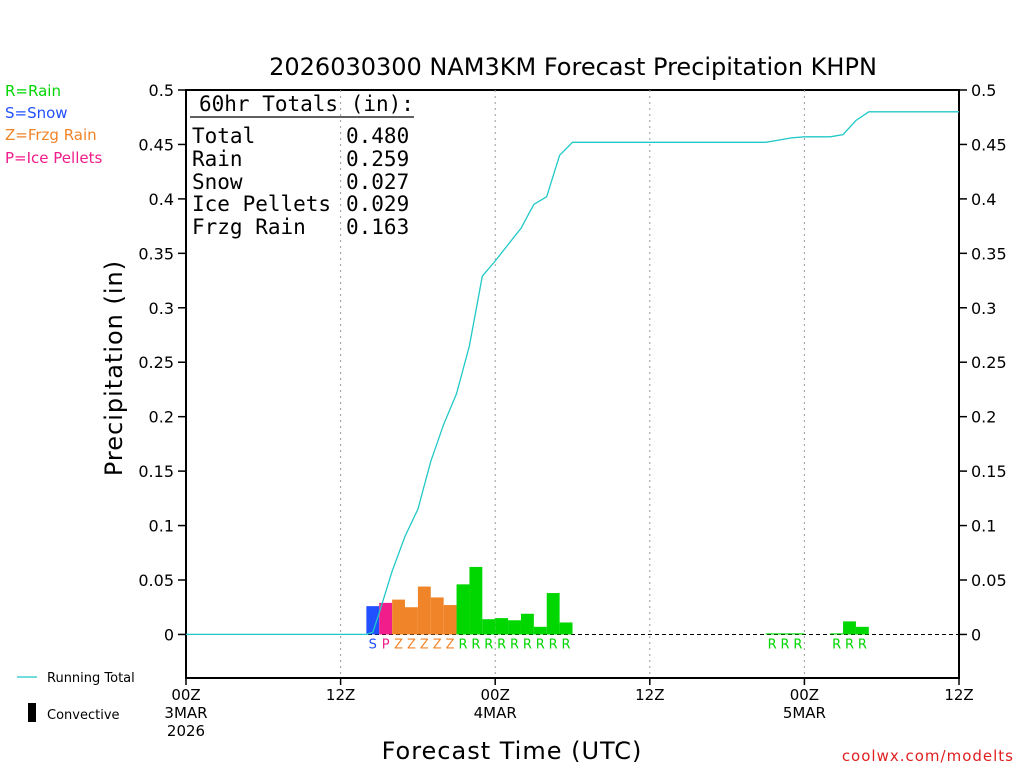  I want to click on ptype-letter: P, so click(386, 644).